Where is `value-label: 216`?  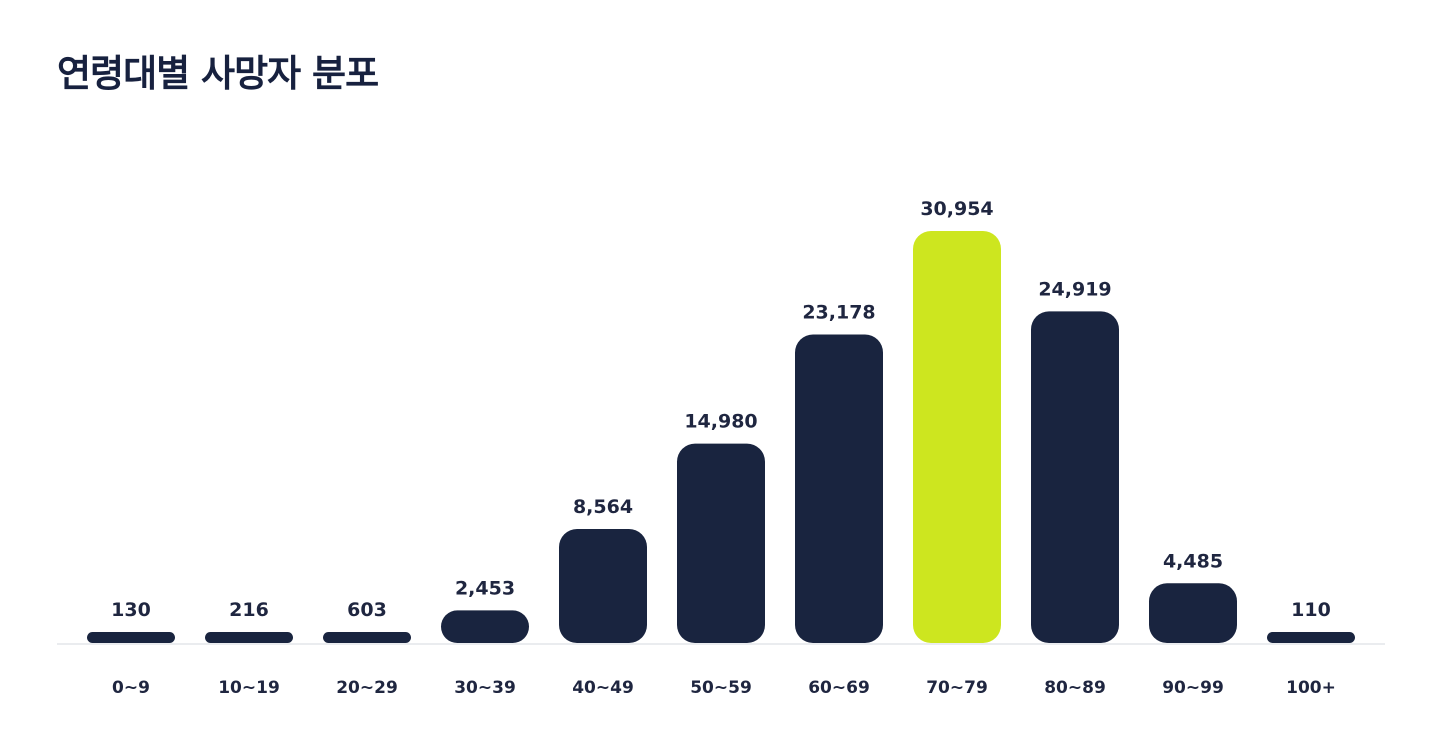 value-label: 216 is located at coordinates (249, 610).